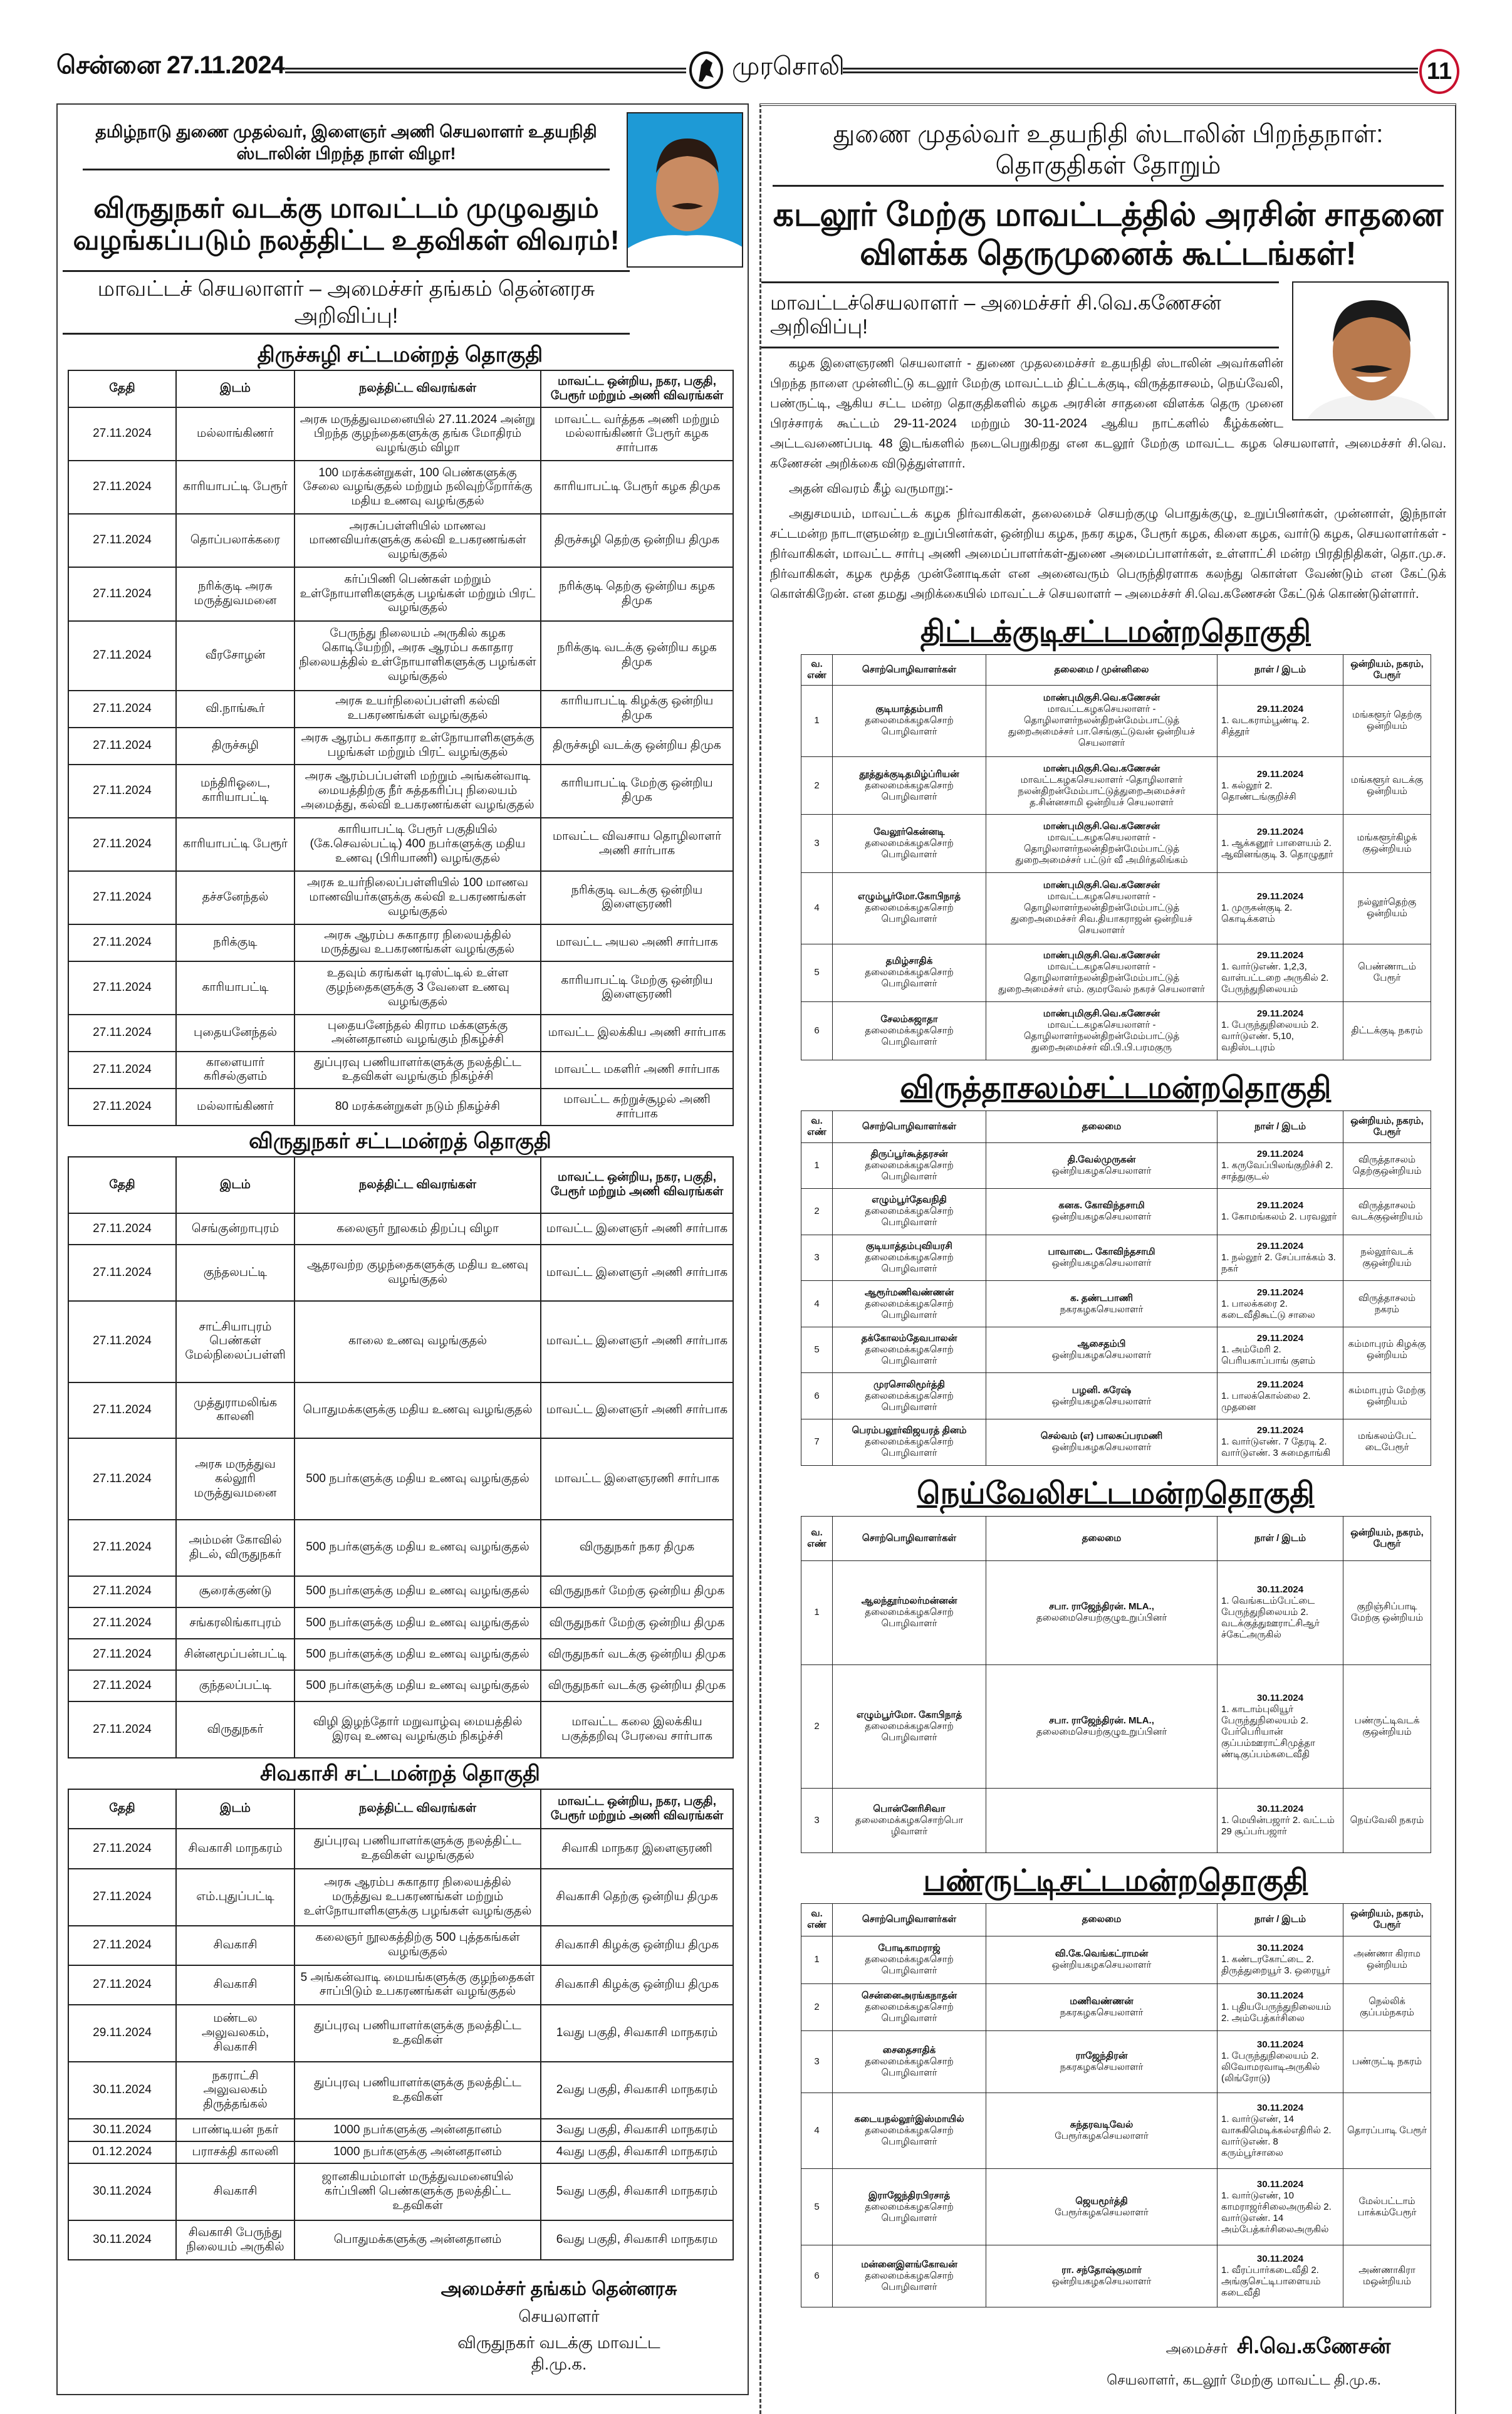  I want to click on speaker-name: சேலம்சுஜாதா, so click(909, 1019).